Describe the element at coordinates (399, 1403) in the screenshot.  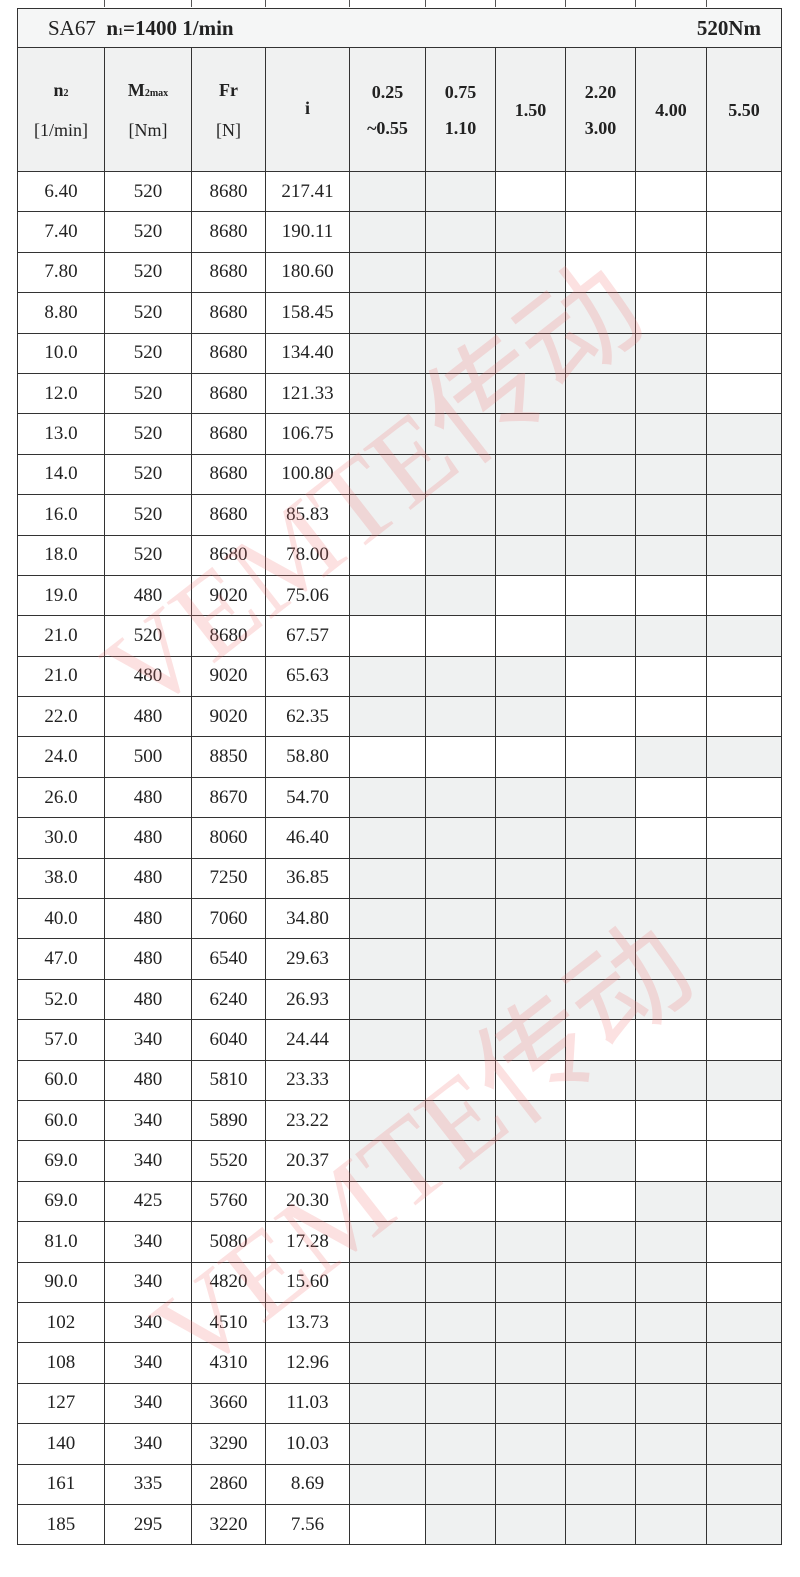
I see `table-row: 127 340 3660 11.03` at that location.